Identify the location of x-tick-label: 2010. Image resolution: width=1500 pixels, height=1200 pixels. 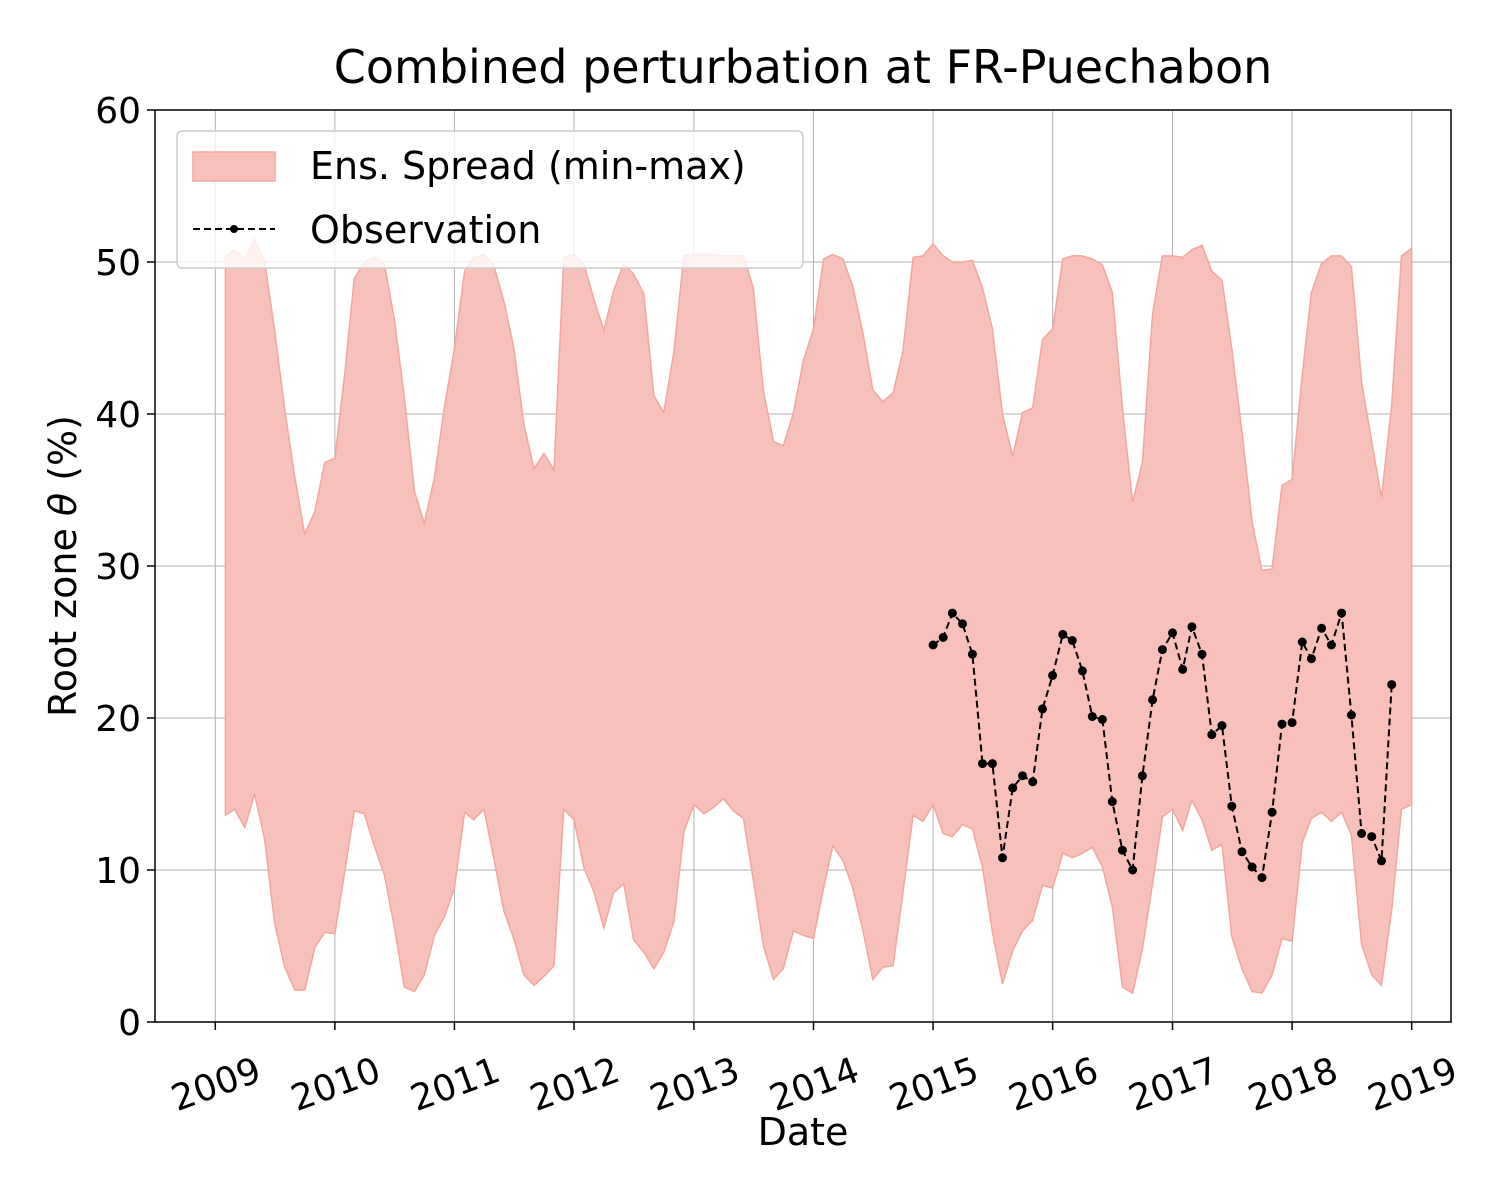
(336, 1085).